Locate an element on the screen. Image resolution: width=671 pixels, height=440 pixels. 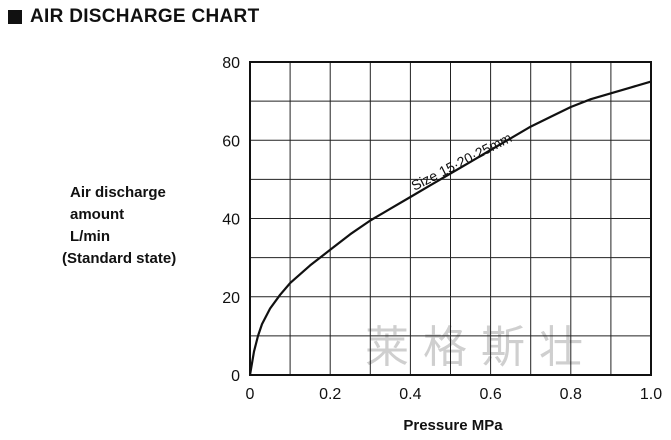
x-tick-label: 0.2 is located at coordinates (330, 394).